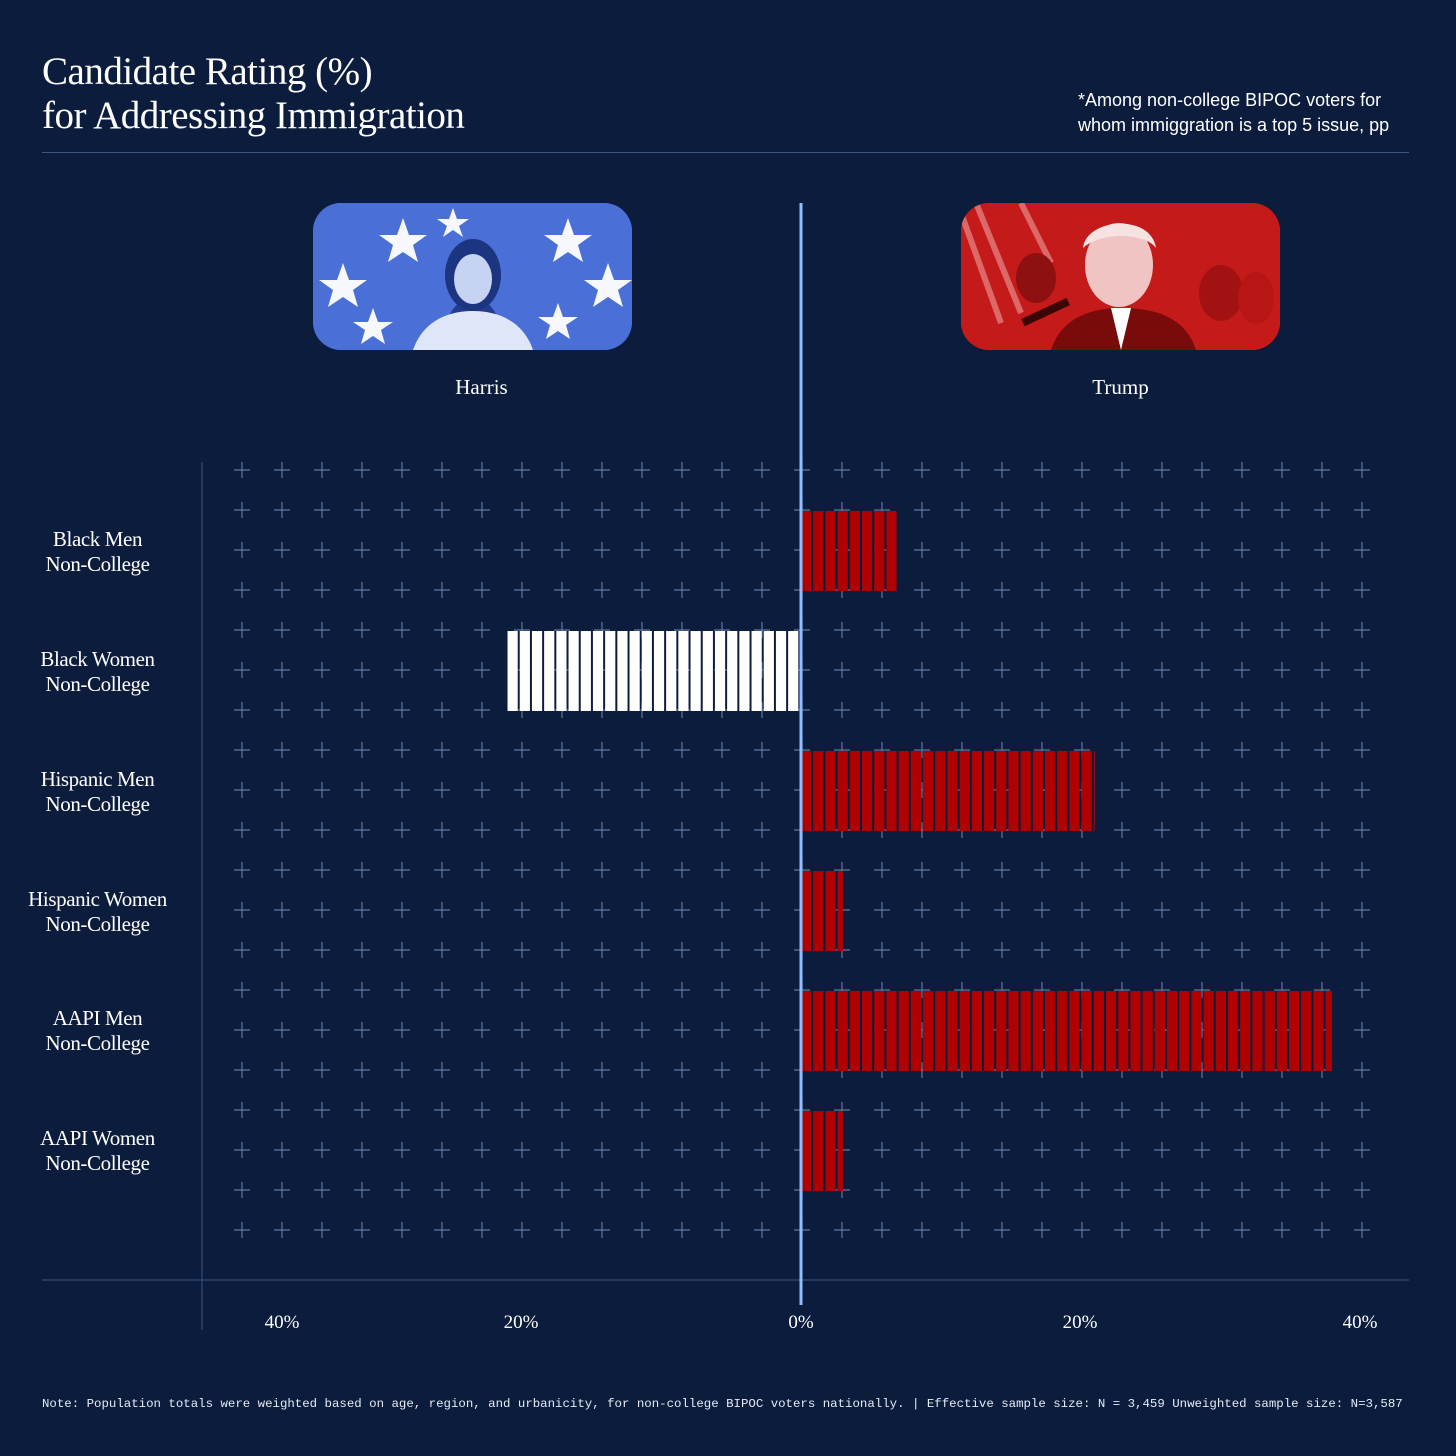 This screenshot has width=1456, height=1456. Describe the element at coordinates (97, 899) in the screenshot. I see `category-line: Hispanic Women` at that location.